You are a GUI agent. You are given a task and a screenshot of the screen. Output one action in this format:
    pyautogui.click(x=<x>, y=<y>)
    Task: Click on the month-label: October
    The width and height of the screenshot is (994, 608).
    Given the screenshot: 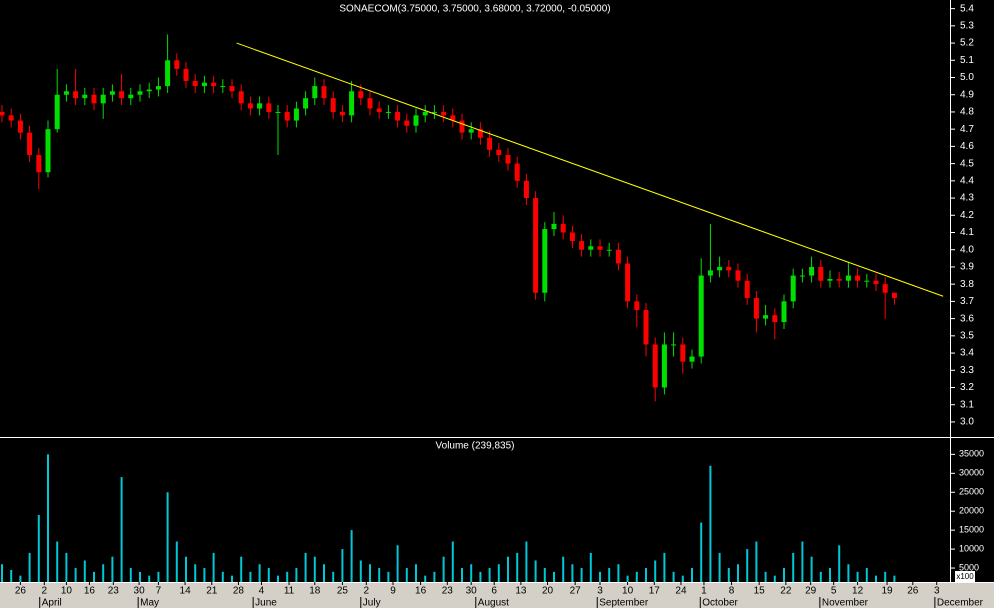 What is the action you would take?
    pyautogui.click(x=720, y=603)
    